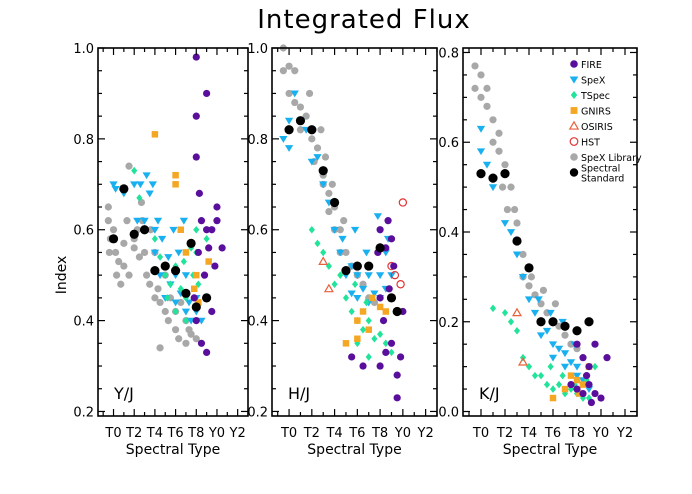 Image resolution: width=692 pixels, height=494 pixels. Describe the element at coordinates (600, 169) in the screenshot. I see `legend-label: Spectral` at that location.